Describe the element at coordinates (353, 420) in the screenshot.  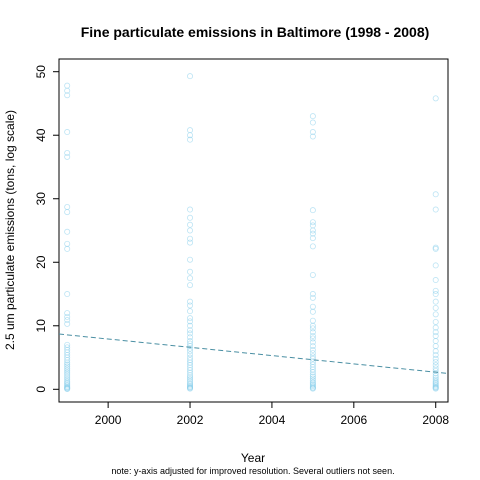
I see `x-tick-label: 2006` at that location.